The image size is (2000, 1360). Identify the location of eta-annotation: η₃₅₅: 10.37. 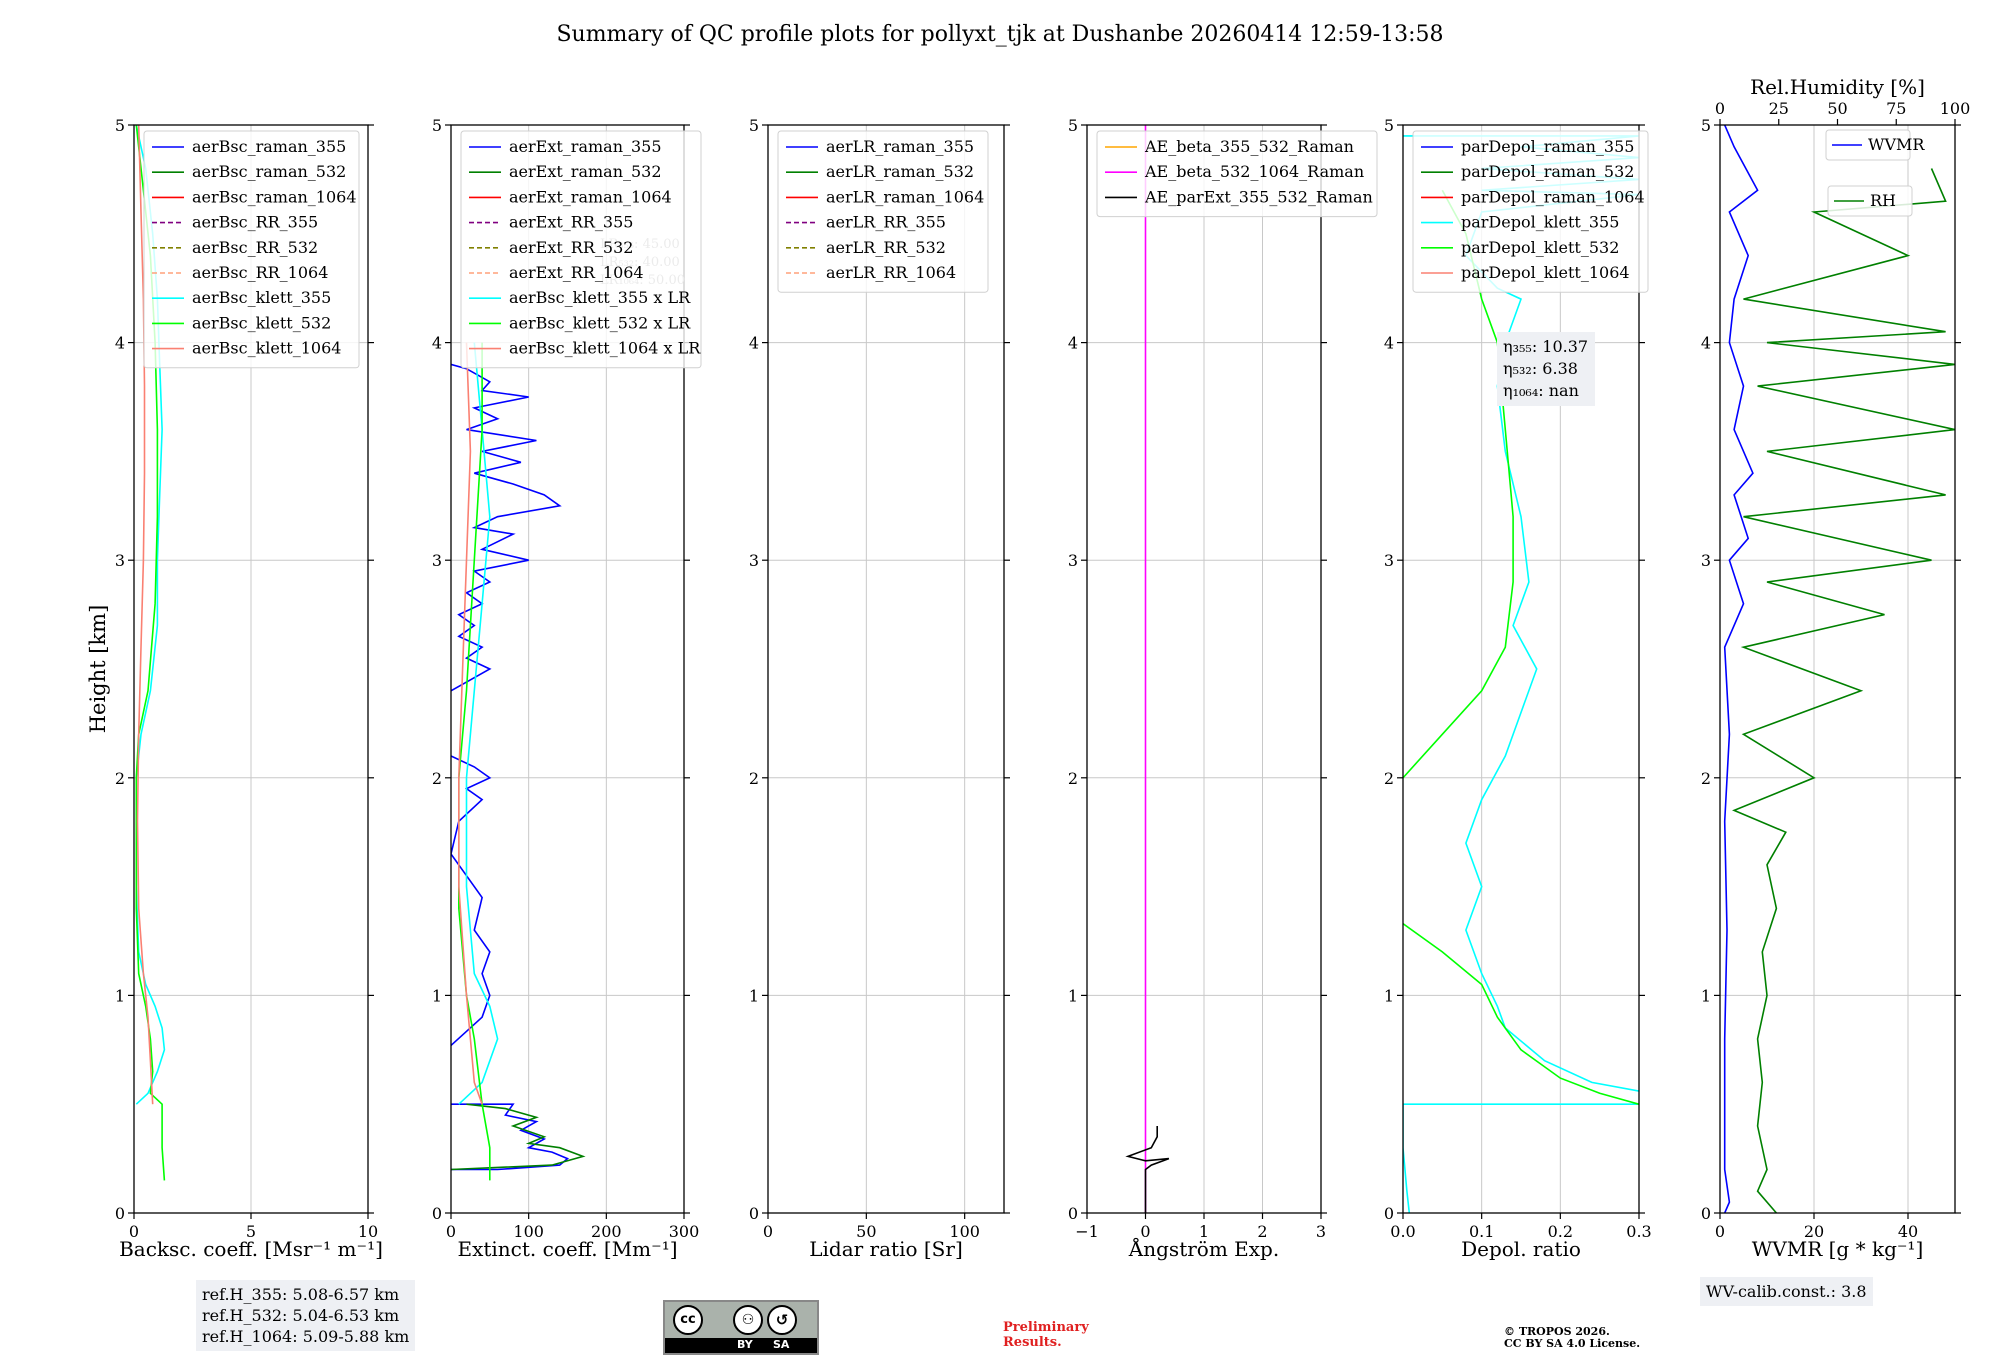
(1545, 346).